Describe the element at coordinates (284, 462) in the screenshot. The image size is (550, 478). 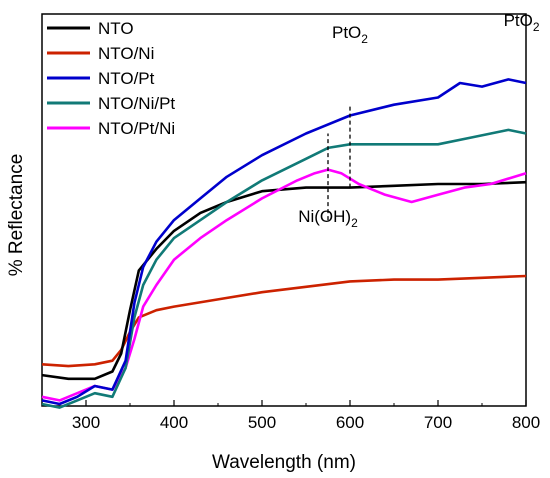
I see `x-axis-title: Wavelength (nm)` at that location.